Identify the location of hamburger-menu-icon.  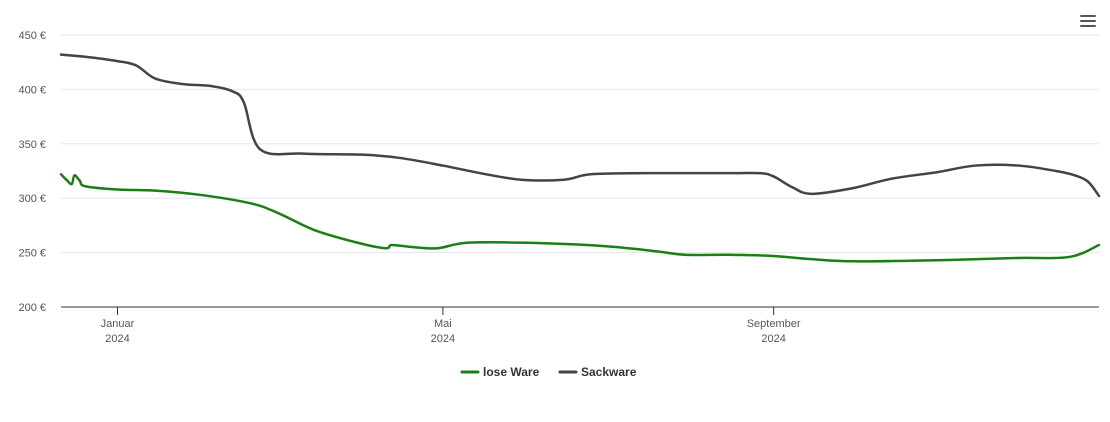
(1088, 16).